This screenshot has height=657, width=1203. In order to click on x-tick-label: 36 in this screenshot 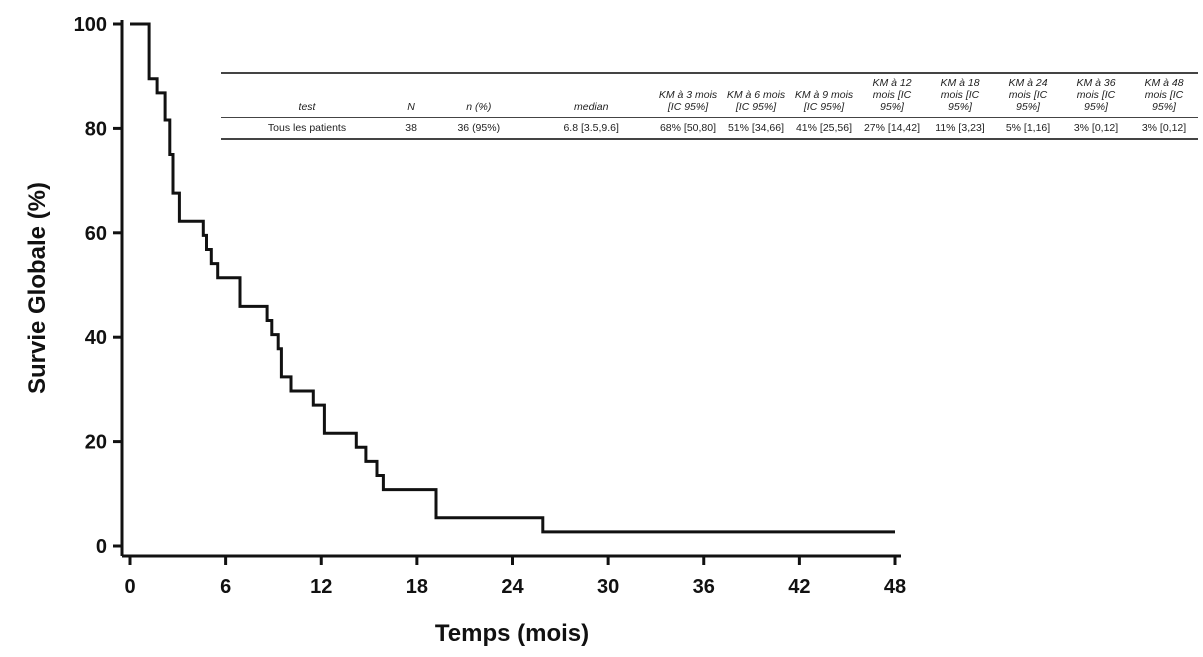, I will do `click(704, 587)`.